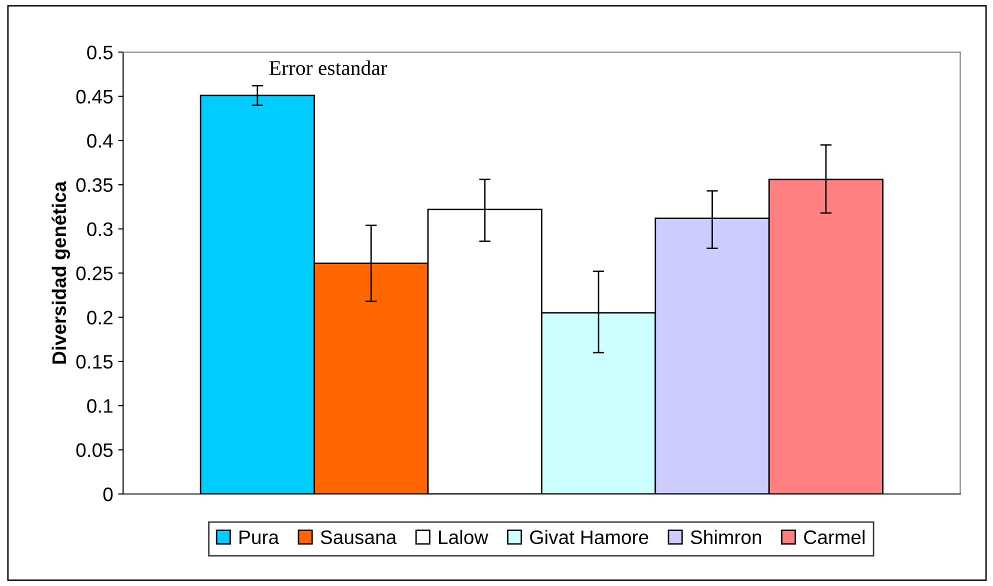  What do you see at coordinates (100, 229) in the screenshot?
I see `y-tick-label: 0.3` at bounding box center [100, 229].